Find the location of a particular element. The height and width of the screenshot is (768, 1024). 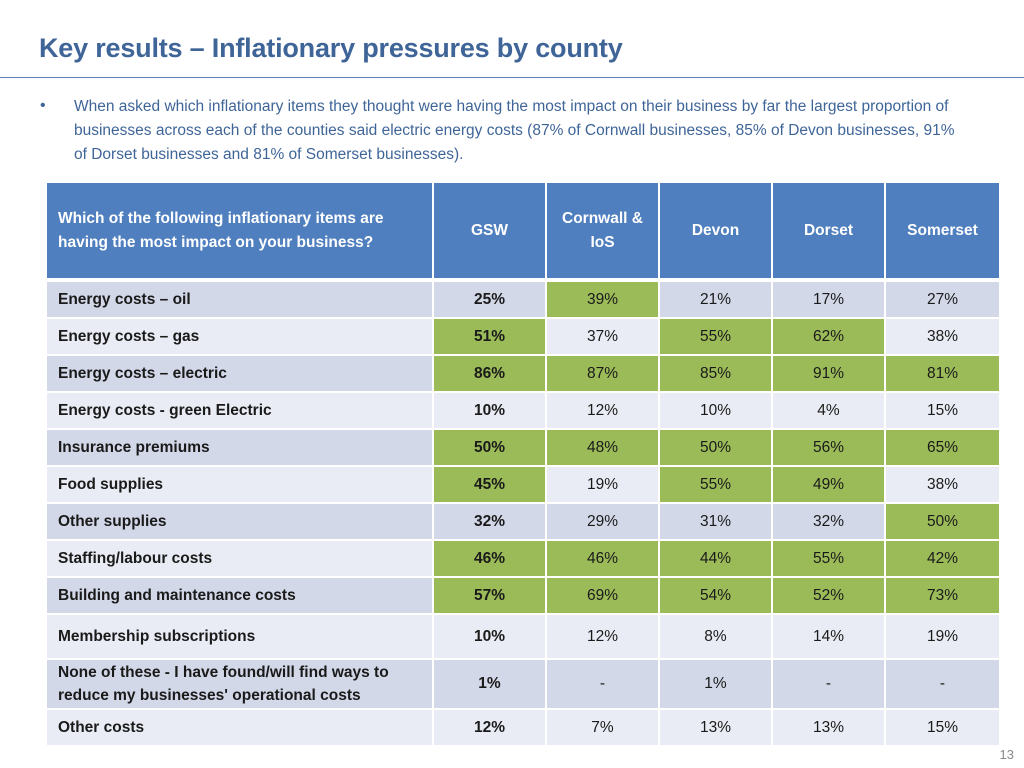

row-label: Building and maintenance costs is located at coordinates (240, 596).